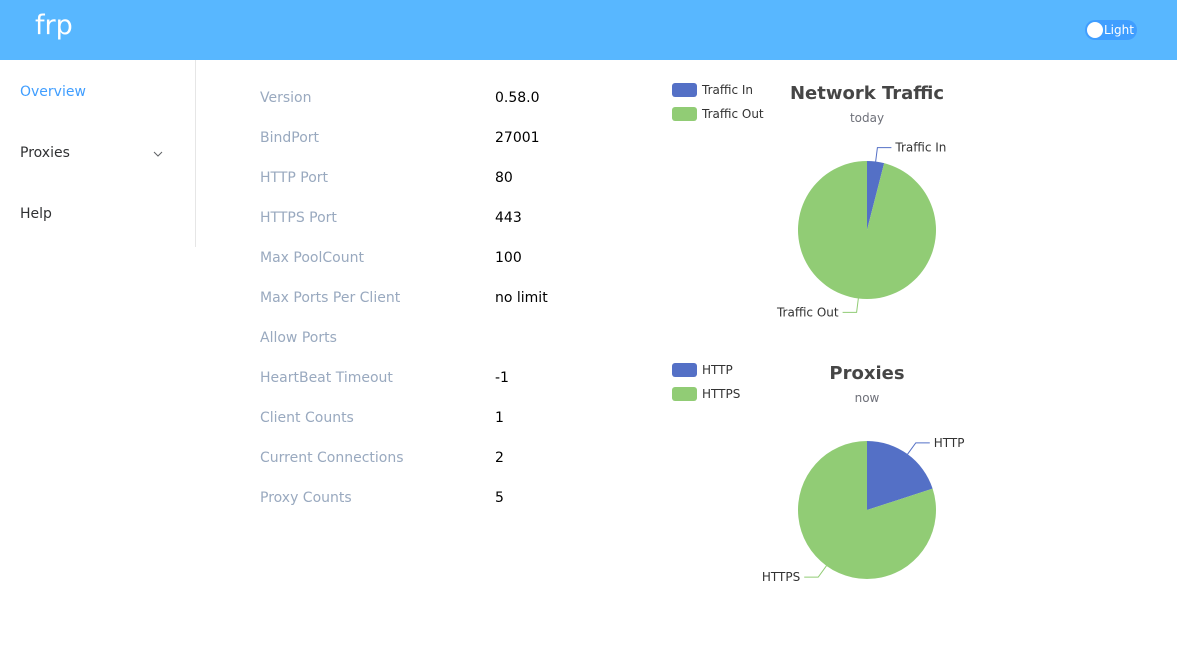  I want to click on info-value: 1, so click(499, 418).